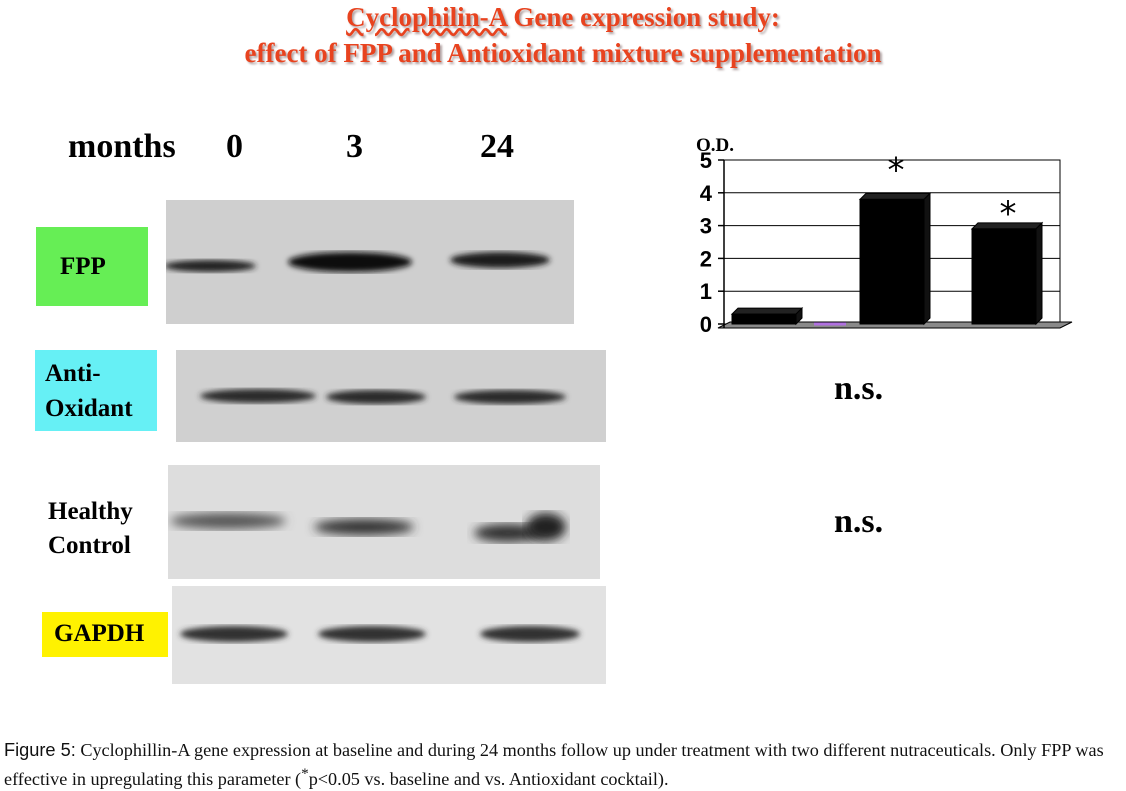 The width and height of the screenshot is (1126, 791). Describe the element at coordinates (859, 521) in the screenshot. I see `ns-label-healthy-control: n.s.` at that location.